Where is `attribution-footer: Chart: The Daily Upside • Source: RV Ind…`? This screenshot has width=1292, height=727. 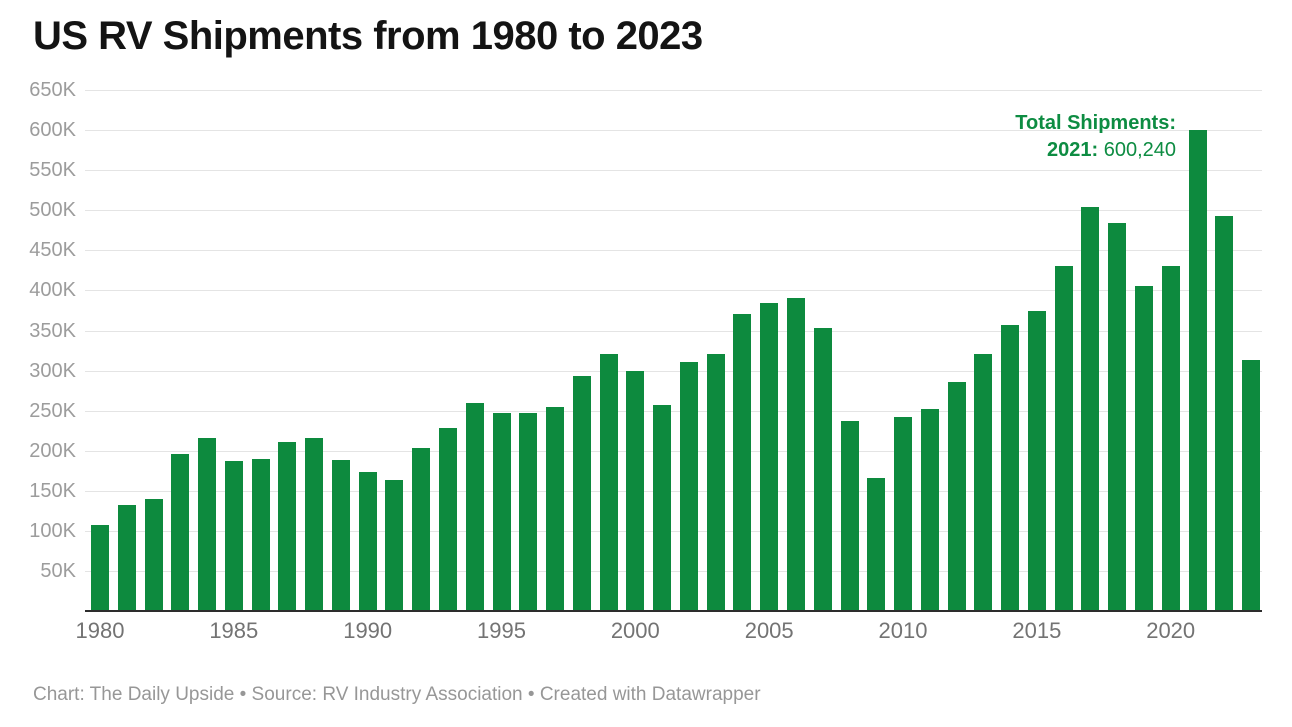
attribution-footer: Chart: The Daily Upside • Source: RV Ind… is located at coordinates (397, 694).